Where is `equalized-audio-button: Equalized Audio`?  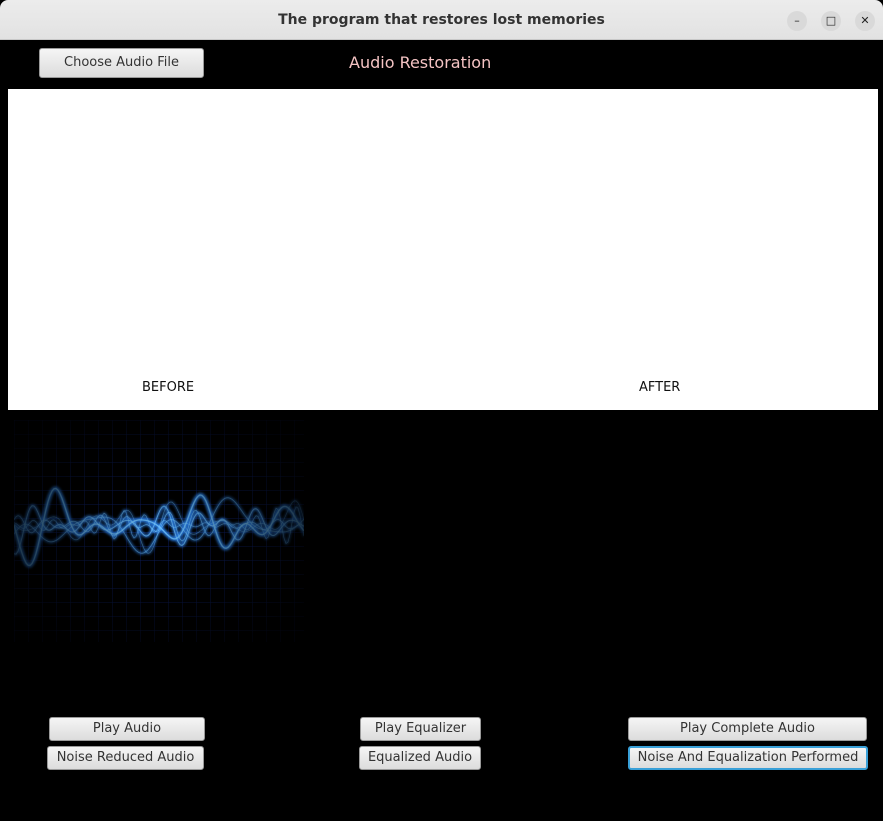 equalized-audio-button: Equalized Audio is located at coordinates (420, 758).